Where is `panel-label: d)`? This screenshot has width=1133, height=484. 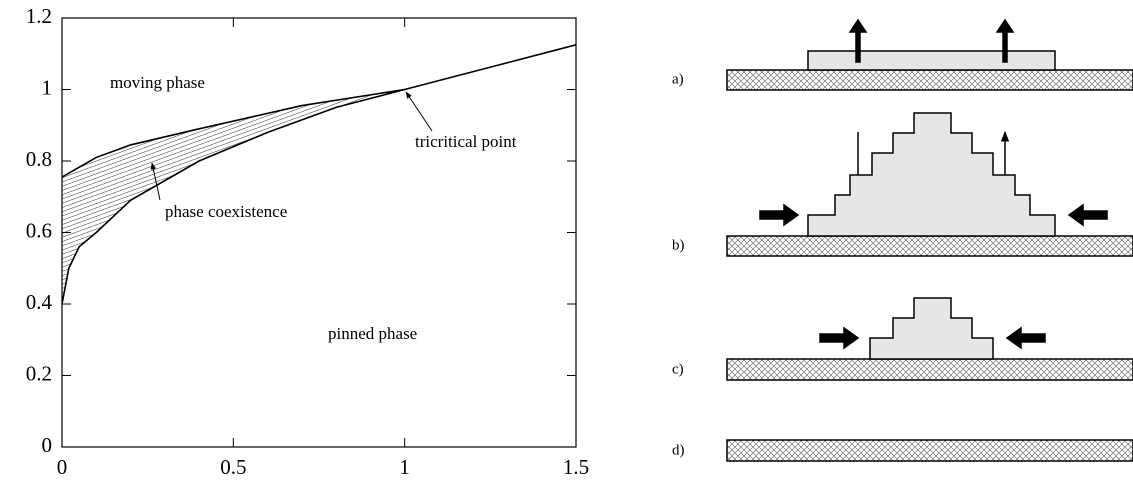
panel-label: d) is located at coordinates (678, 450).